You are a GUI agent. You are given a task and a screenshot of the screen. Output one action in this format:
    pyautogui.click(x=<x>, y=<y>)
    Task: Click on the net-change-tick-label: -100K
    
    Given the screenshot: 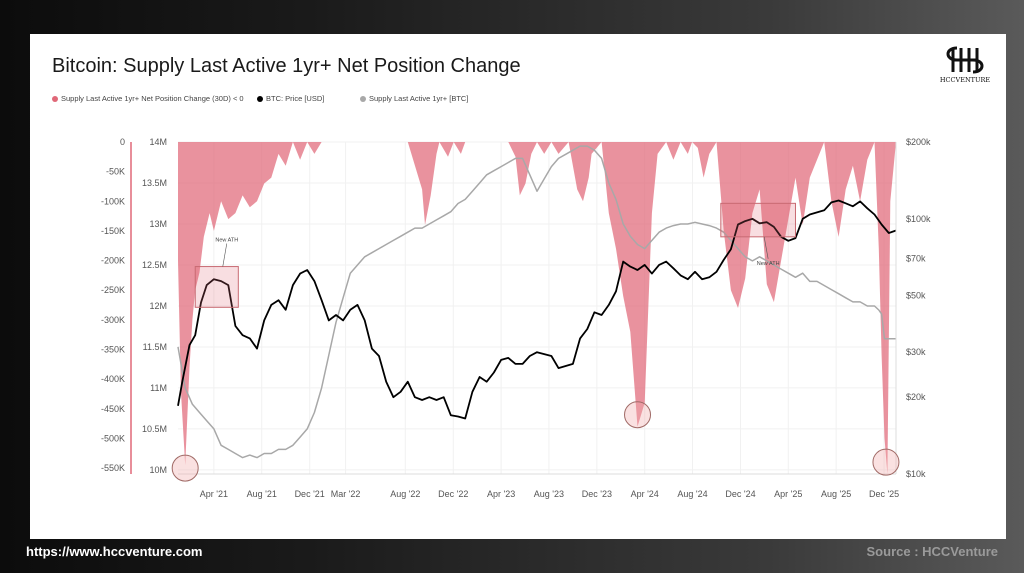 What is the action you would take?
    pyautogui.click(x=113, y=201)
    